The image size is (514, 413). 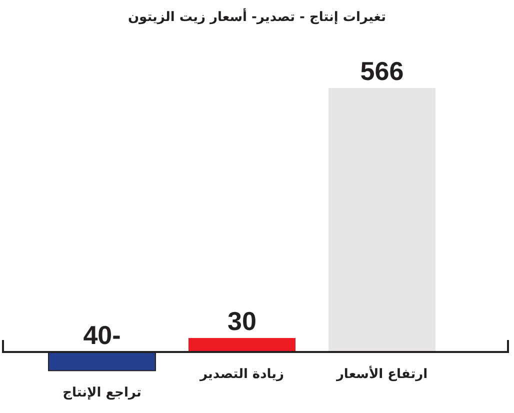 I want to click on x-tick-label: زيادة التصدير, so click(x=241, y=374).